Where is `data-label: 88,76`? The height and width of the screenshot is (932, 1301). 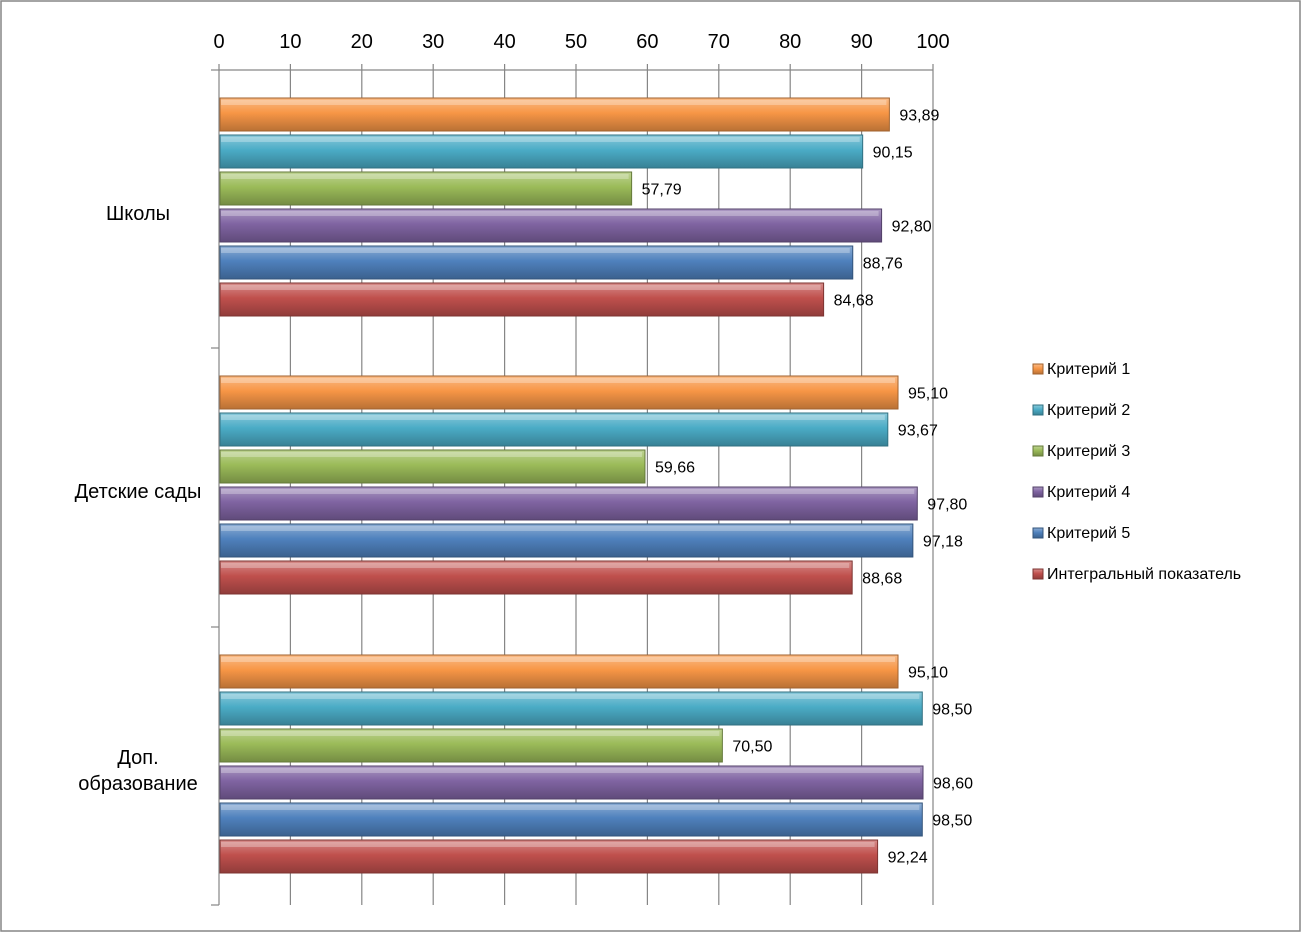 data-label: 88,76 is located at coordinates (883, 264).